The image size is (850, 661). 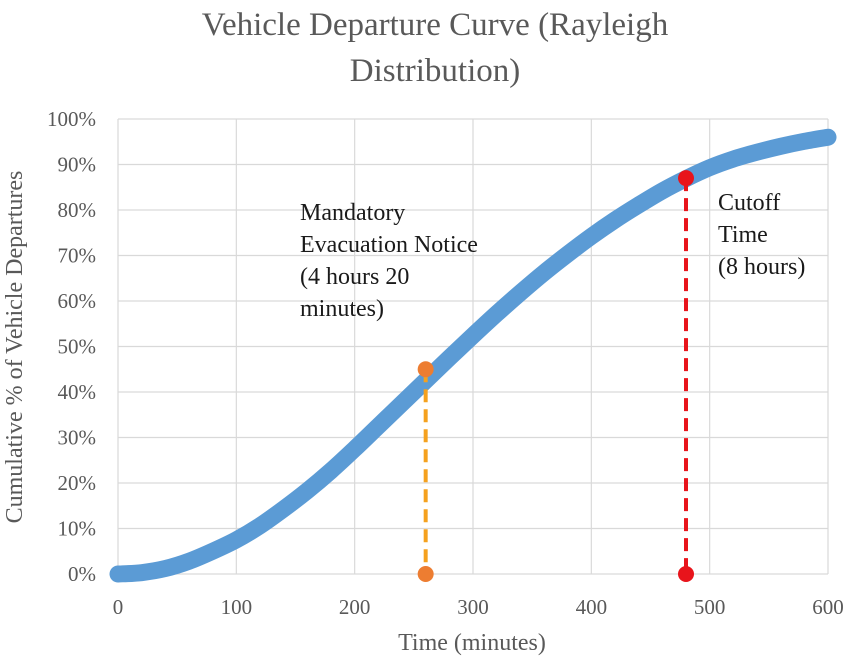 I want to click on chart-title-line-1: Vehicle Departure Curve (Rayleigh, so click(x=435, y=25).